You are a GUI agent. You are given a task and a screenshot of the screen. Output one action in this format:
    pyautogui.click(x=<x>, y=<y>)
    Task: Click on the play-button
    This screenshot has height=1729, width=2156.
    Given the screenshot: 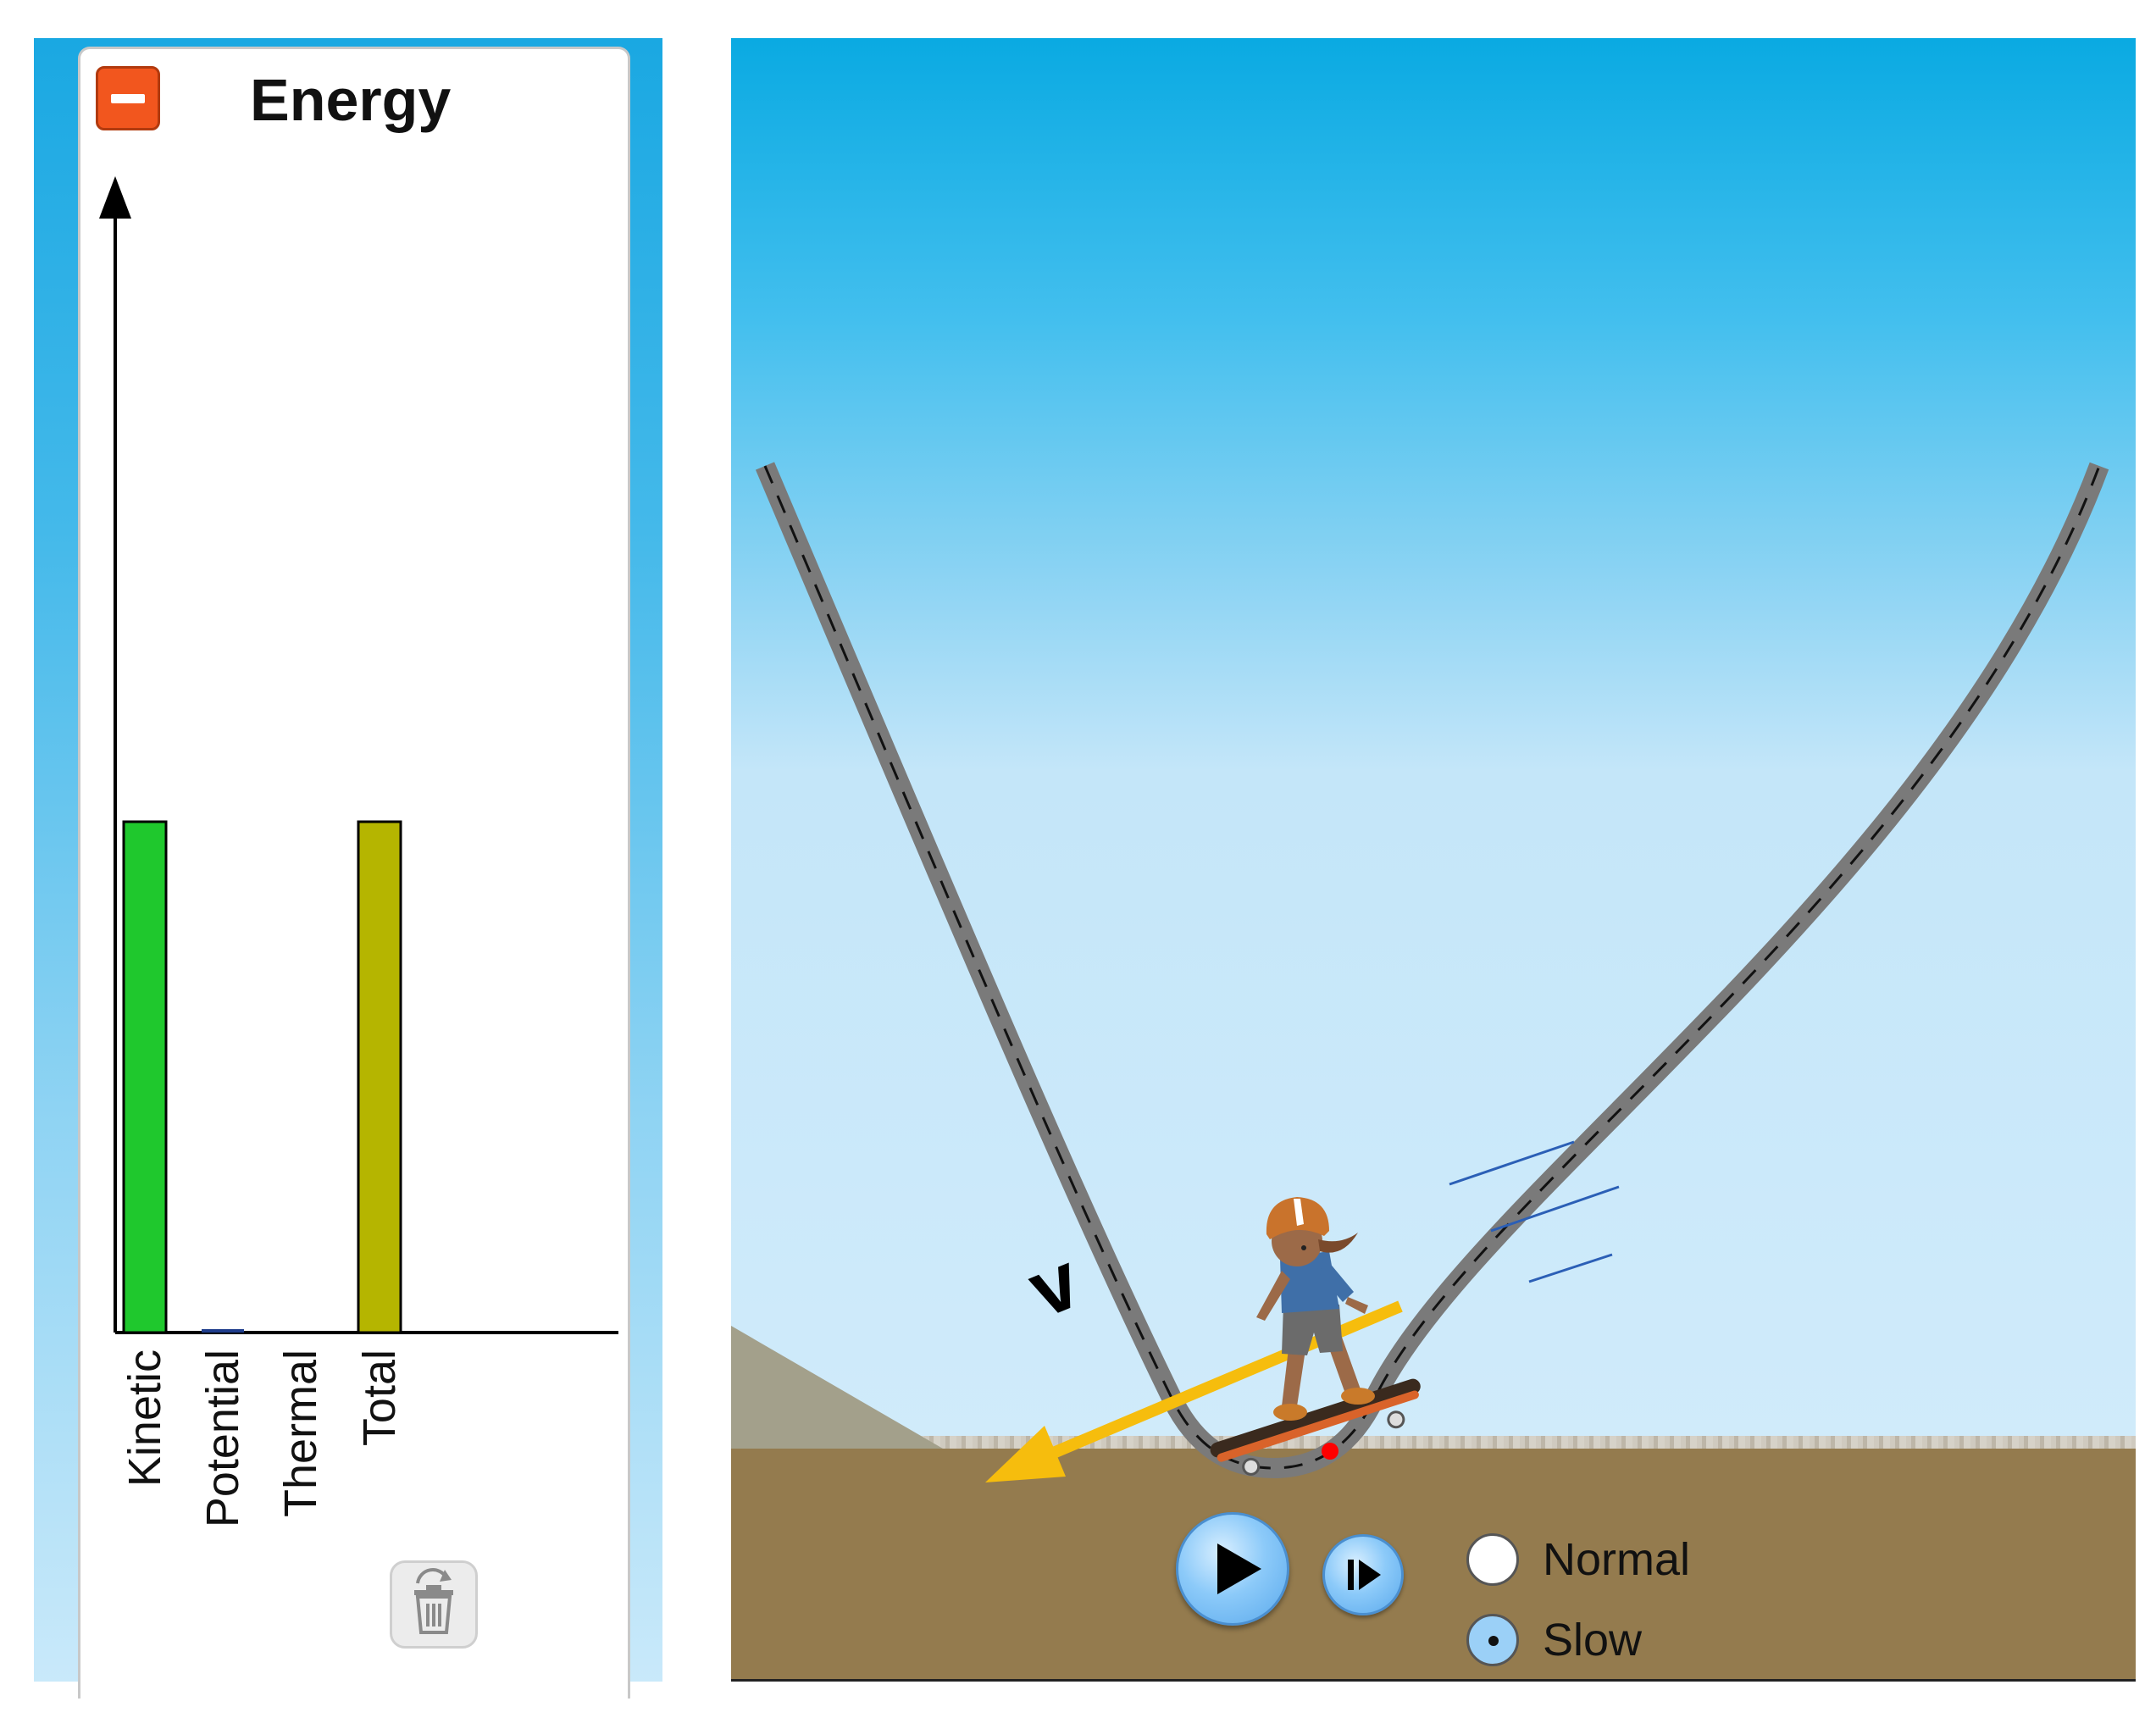 What is the action you would take?
    pyautogui.click(x=1232, y=1569)
    